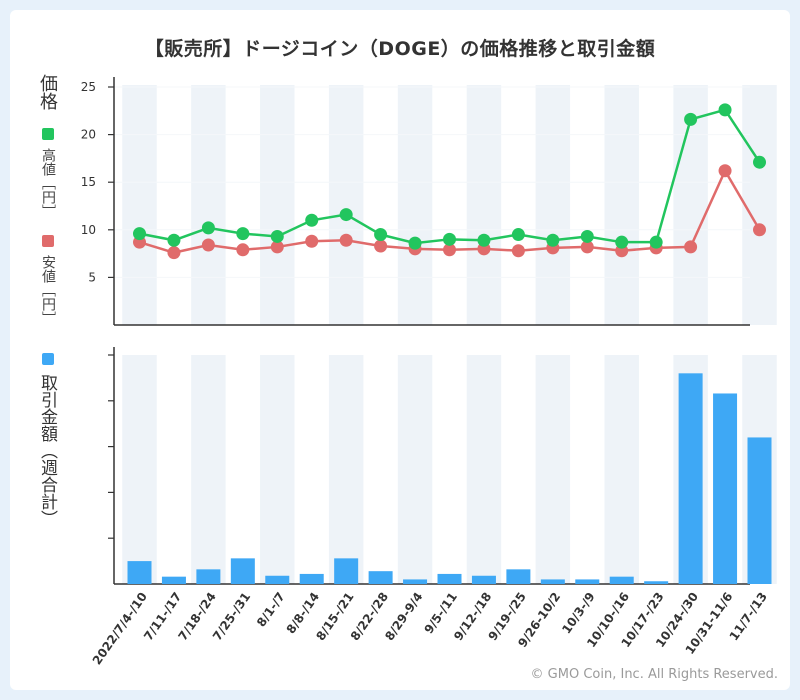  Describe the element at coordinates (400, 49) in the screenshot. I see `chart-title: 【販売所】ドージコイン（DOGE）の価格推移と取引金額` at that location.